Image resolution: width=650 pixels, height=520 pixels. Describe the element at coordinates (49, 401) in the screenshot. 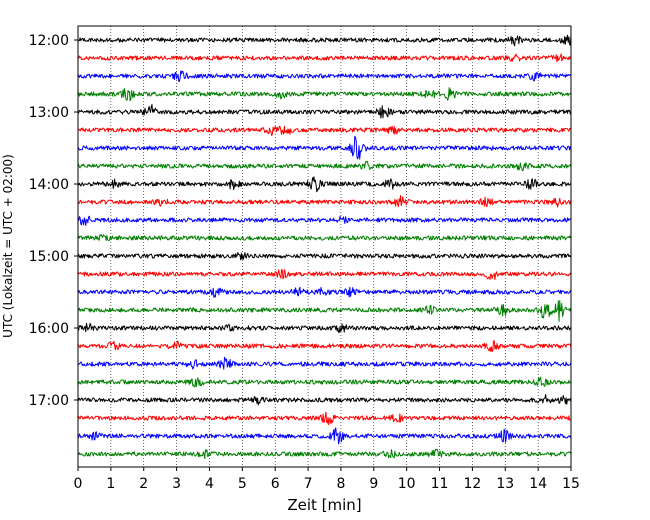

I see `y-tick-label: 17:00` at that location.